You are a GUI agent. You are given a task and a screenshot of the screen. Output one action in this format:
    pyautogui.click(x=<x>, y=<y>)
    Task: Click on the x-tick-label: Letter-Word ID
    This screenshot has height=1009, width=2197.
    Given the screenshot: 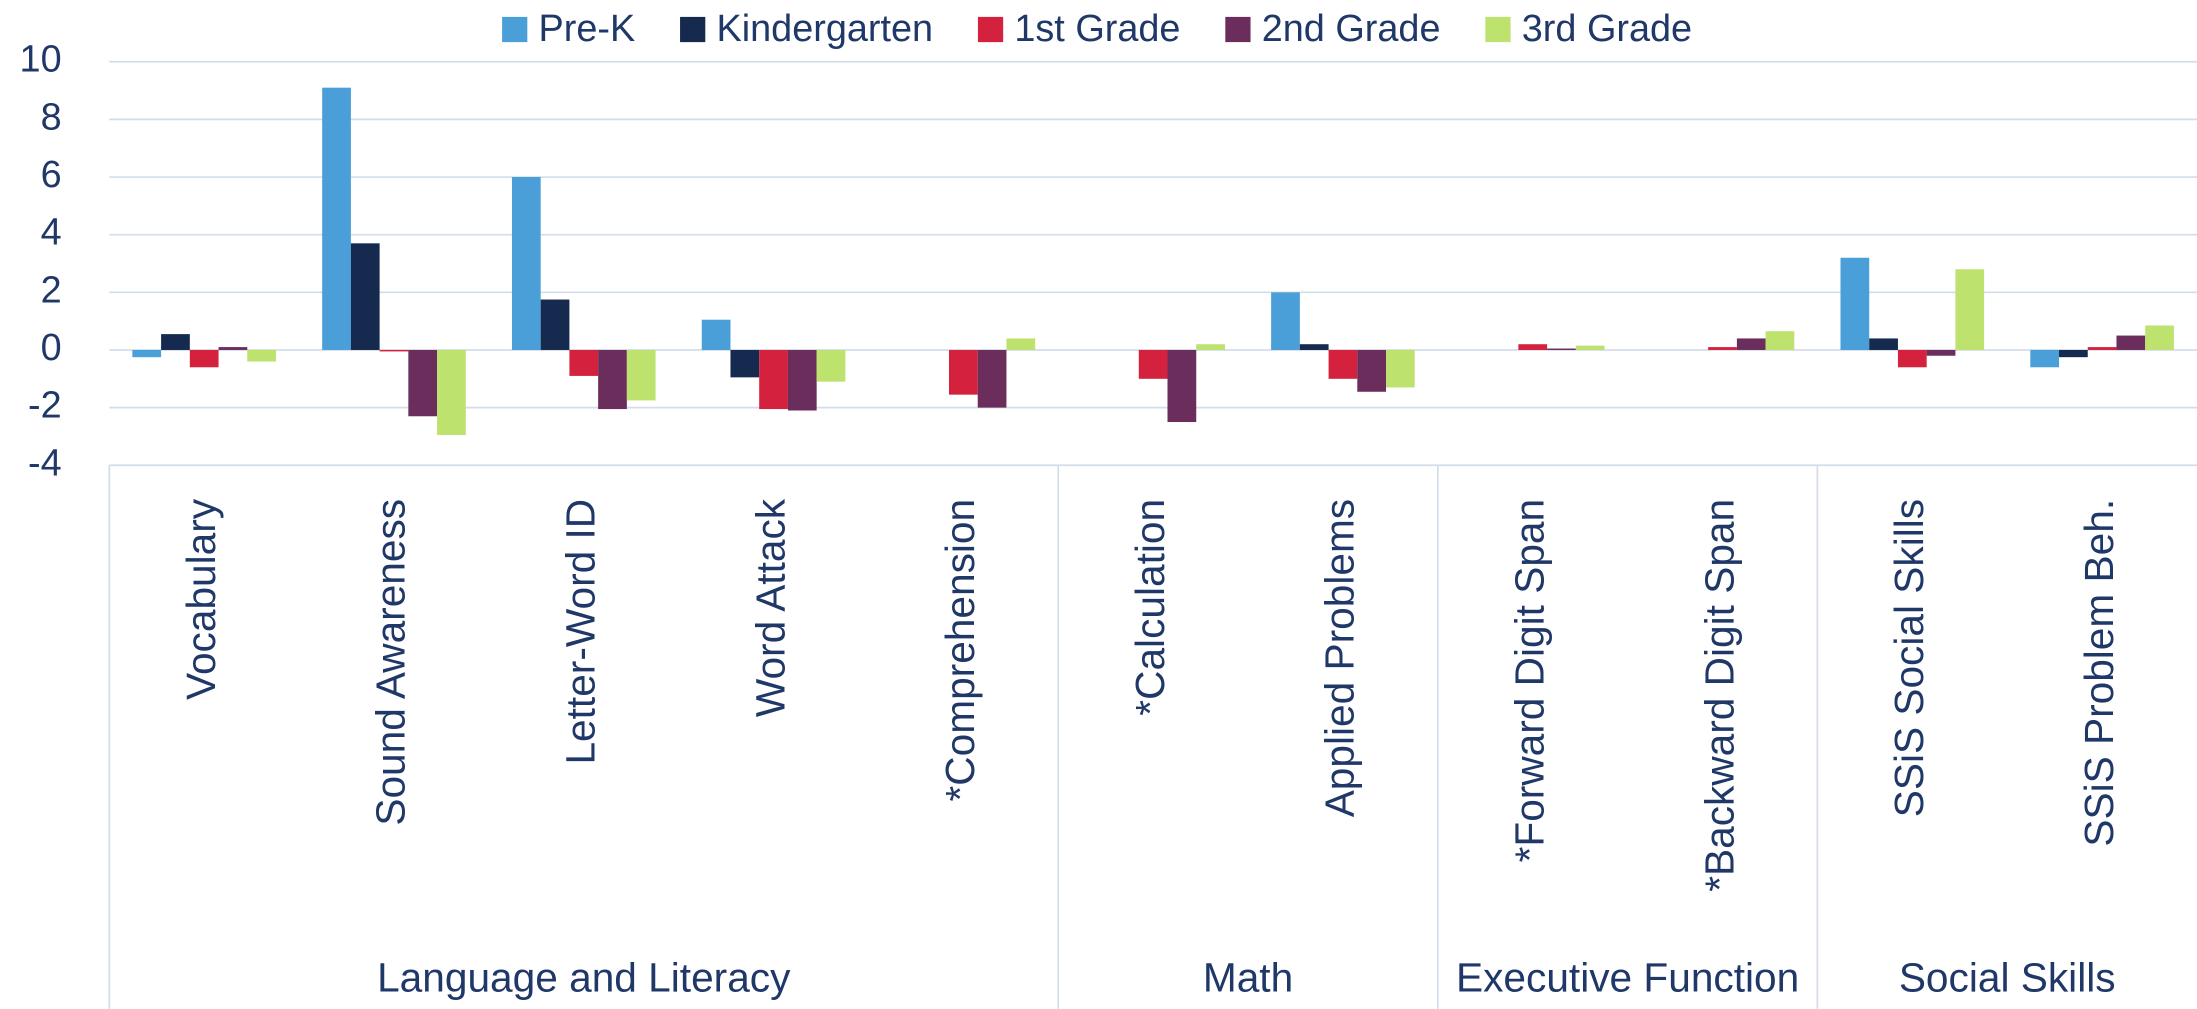 What is the action you would take?
    pyautogui.click(x=581, y=632)
    